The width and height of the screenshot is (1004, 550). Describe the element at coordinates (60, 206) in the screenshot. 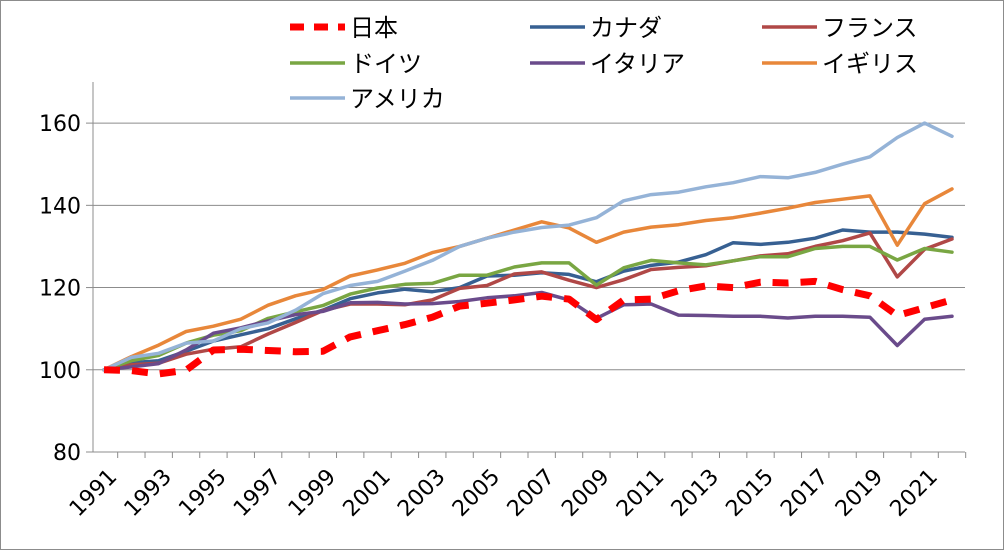

I see `y-tick-label: 140` at that location.